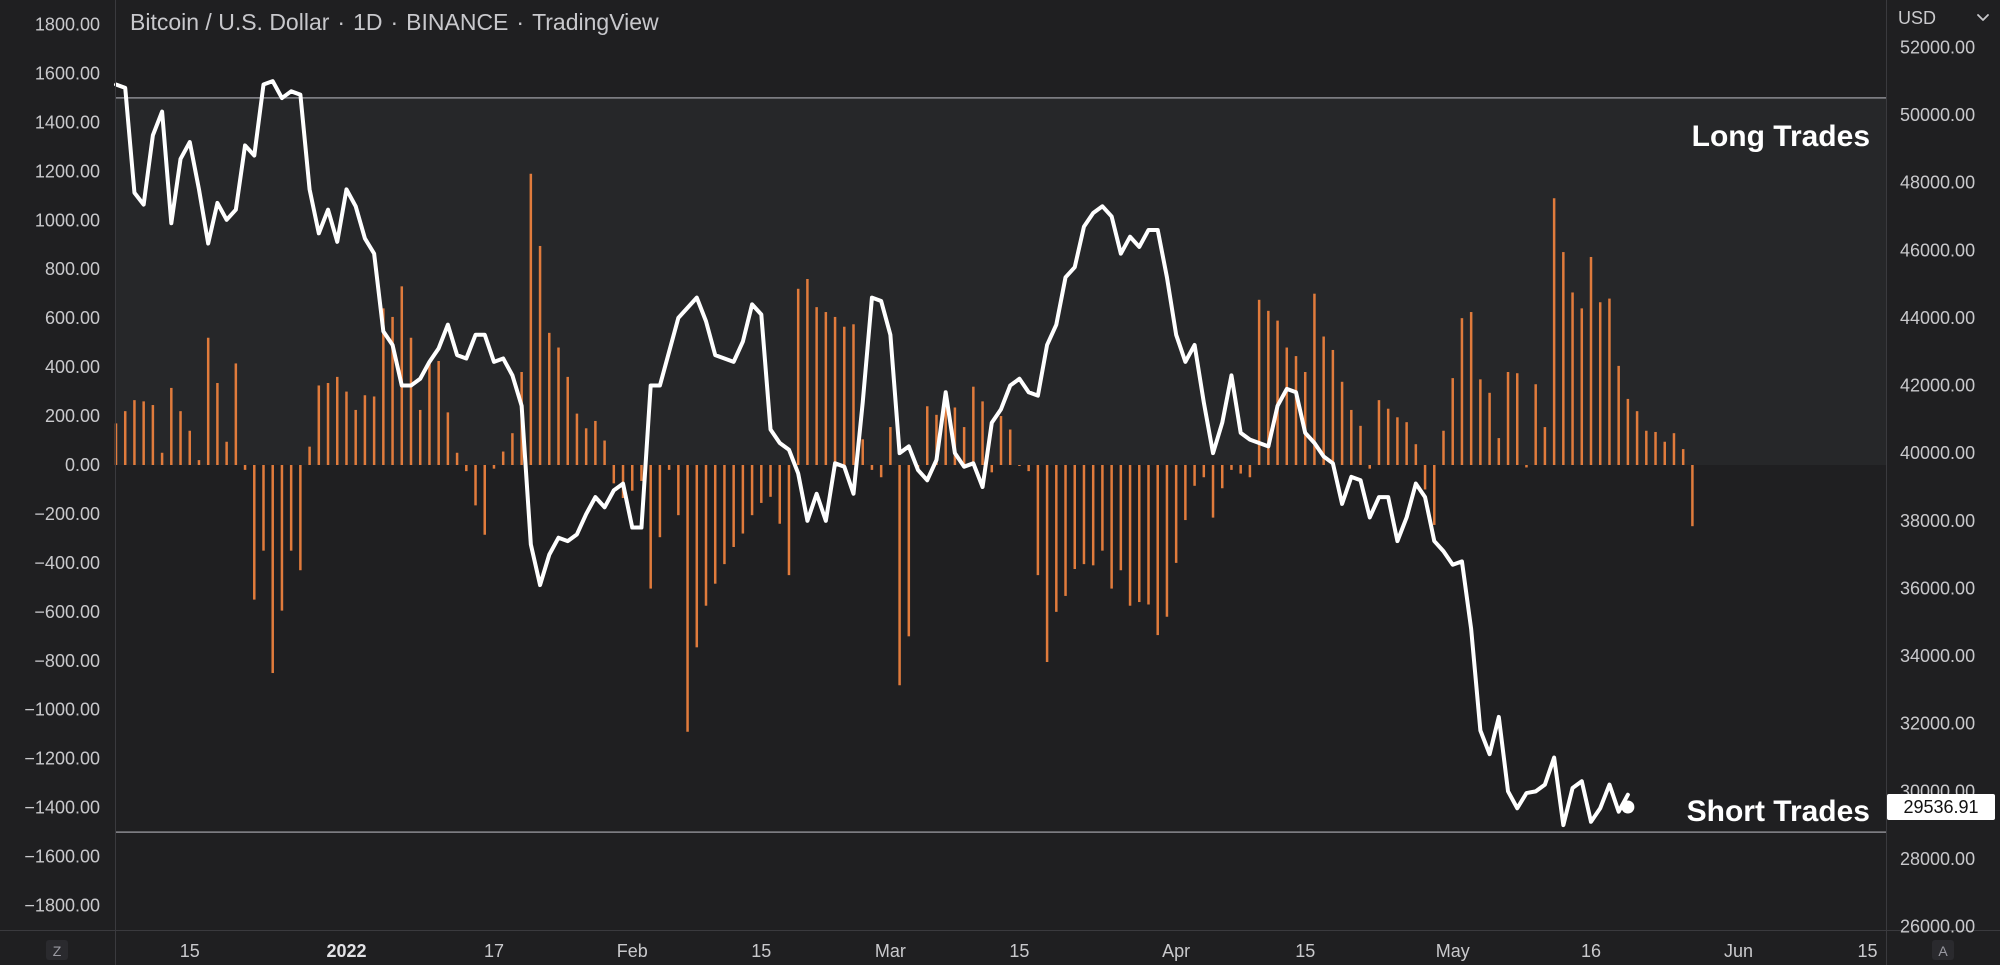 The height and width of the screenshot is (965, 2000). Describe the element at coordinates (67, 171) in the screenshot. I see `left-axis-tick-label: 1200.00` at that location.